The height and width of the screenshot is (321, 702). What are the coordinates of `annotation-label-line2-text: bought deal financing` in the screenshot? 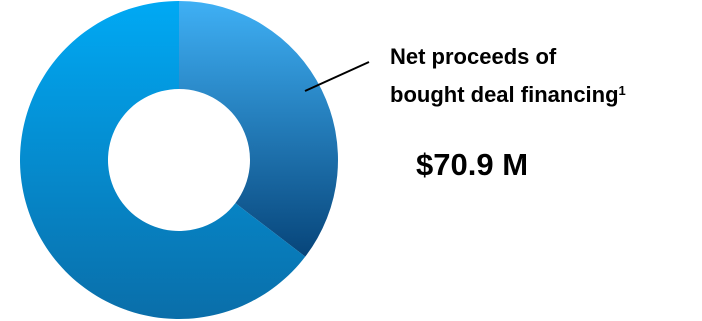 It's located at (504, 94).